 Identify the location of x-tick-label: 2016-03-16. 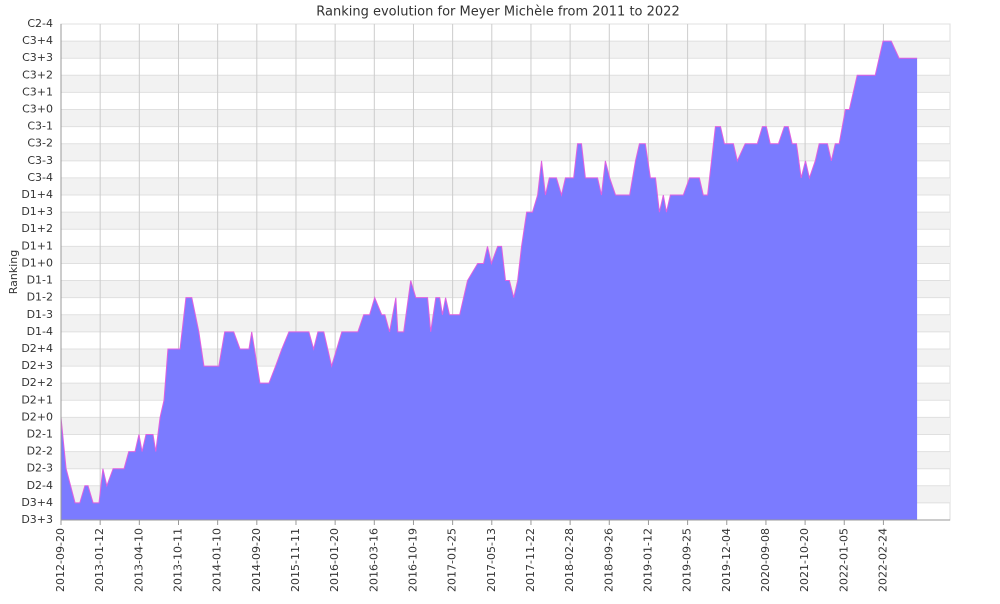
(373, 560).